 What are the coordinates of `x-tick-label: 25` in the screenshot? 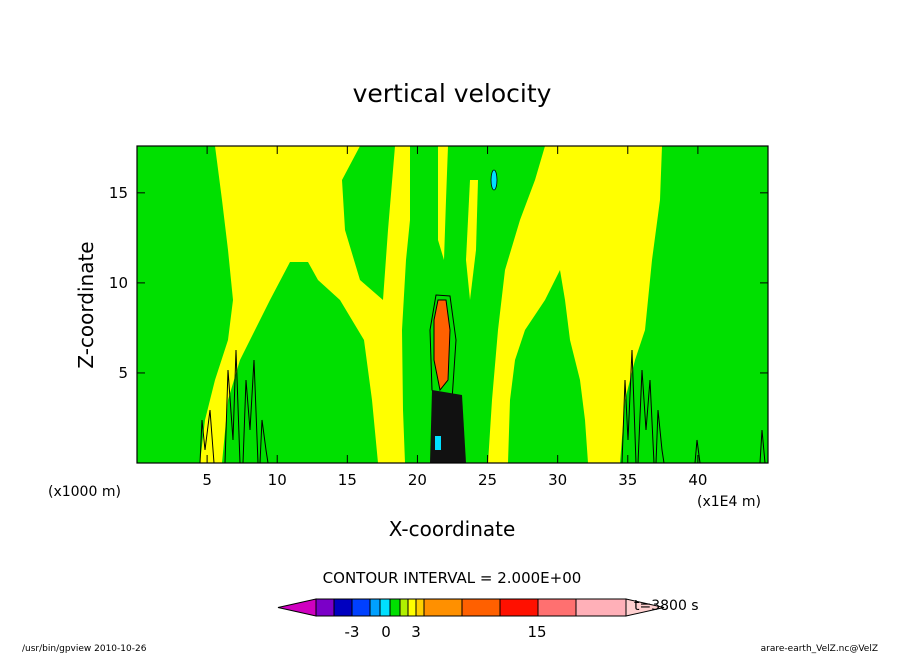 It's located at (487, 480).